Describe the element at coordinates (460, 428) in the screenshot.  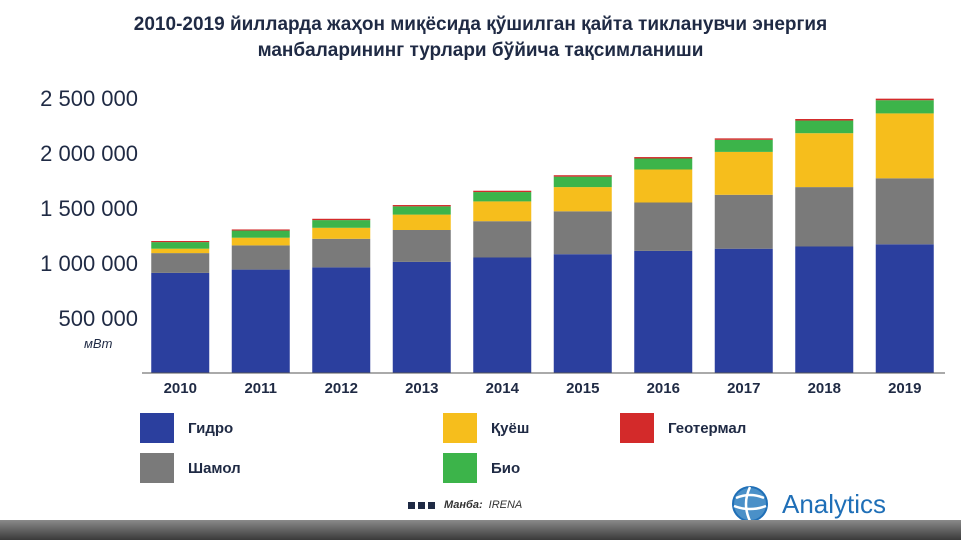
I see `legend-swatch-solar` at that location.